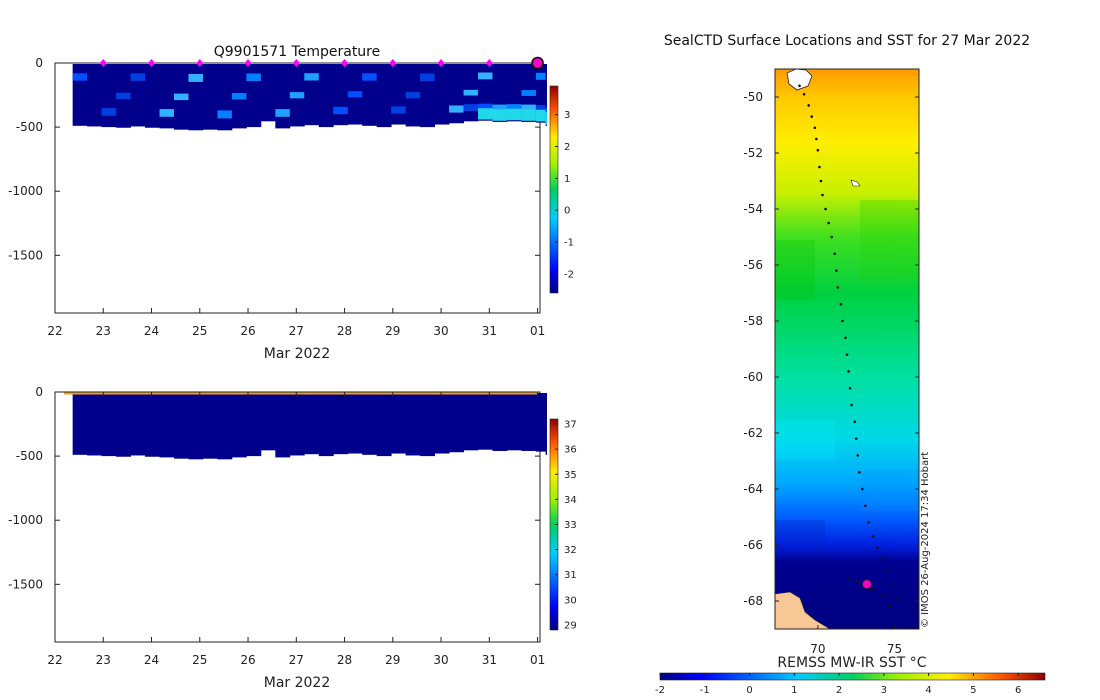 This screenshot has width=1100, height=700. What do you see at coordinates (884, 690) in the screenshot?
I see `sst-colorbar-tick-label: 3` at bounding box center [884, 690].